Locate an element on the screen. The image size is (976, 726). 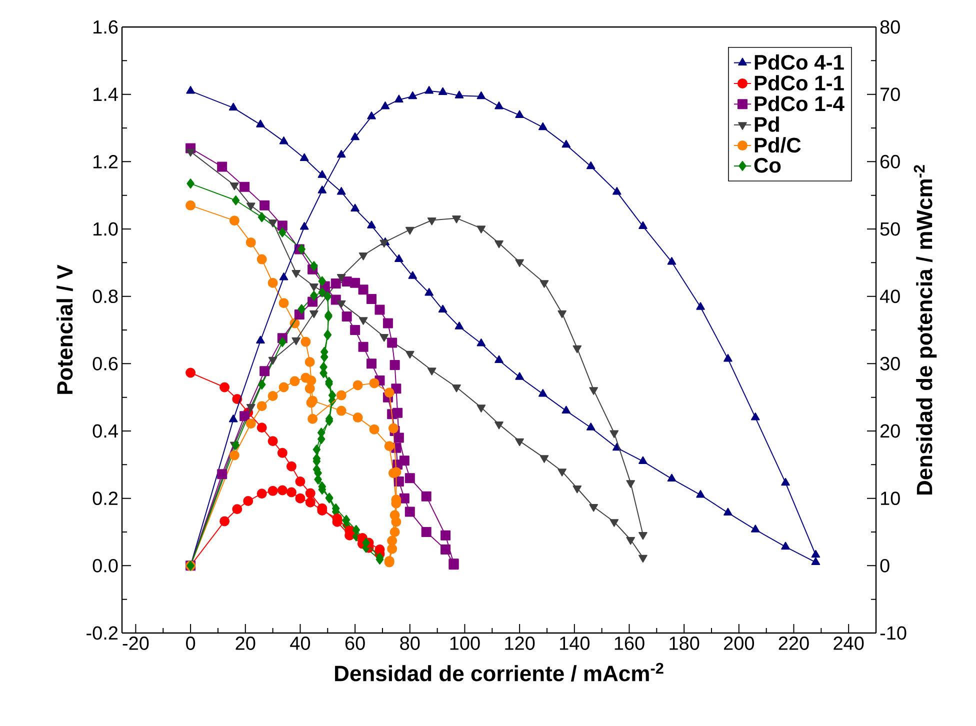
legend-label: PdCo 1-1 is located at coordinates (799, 83).